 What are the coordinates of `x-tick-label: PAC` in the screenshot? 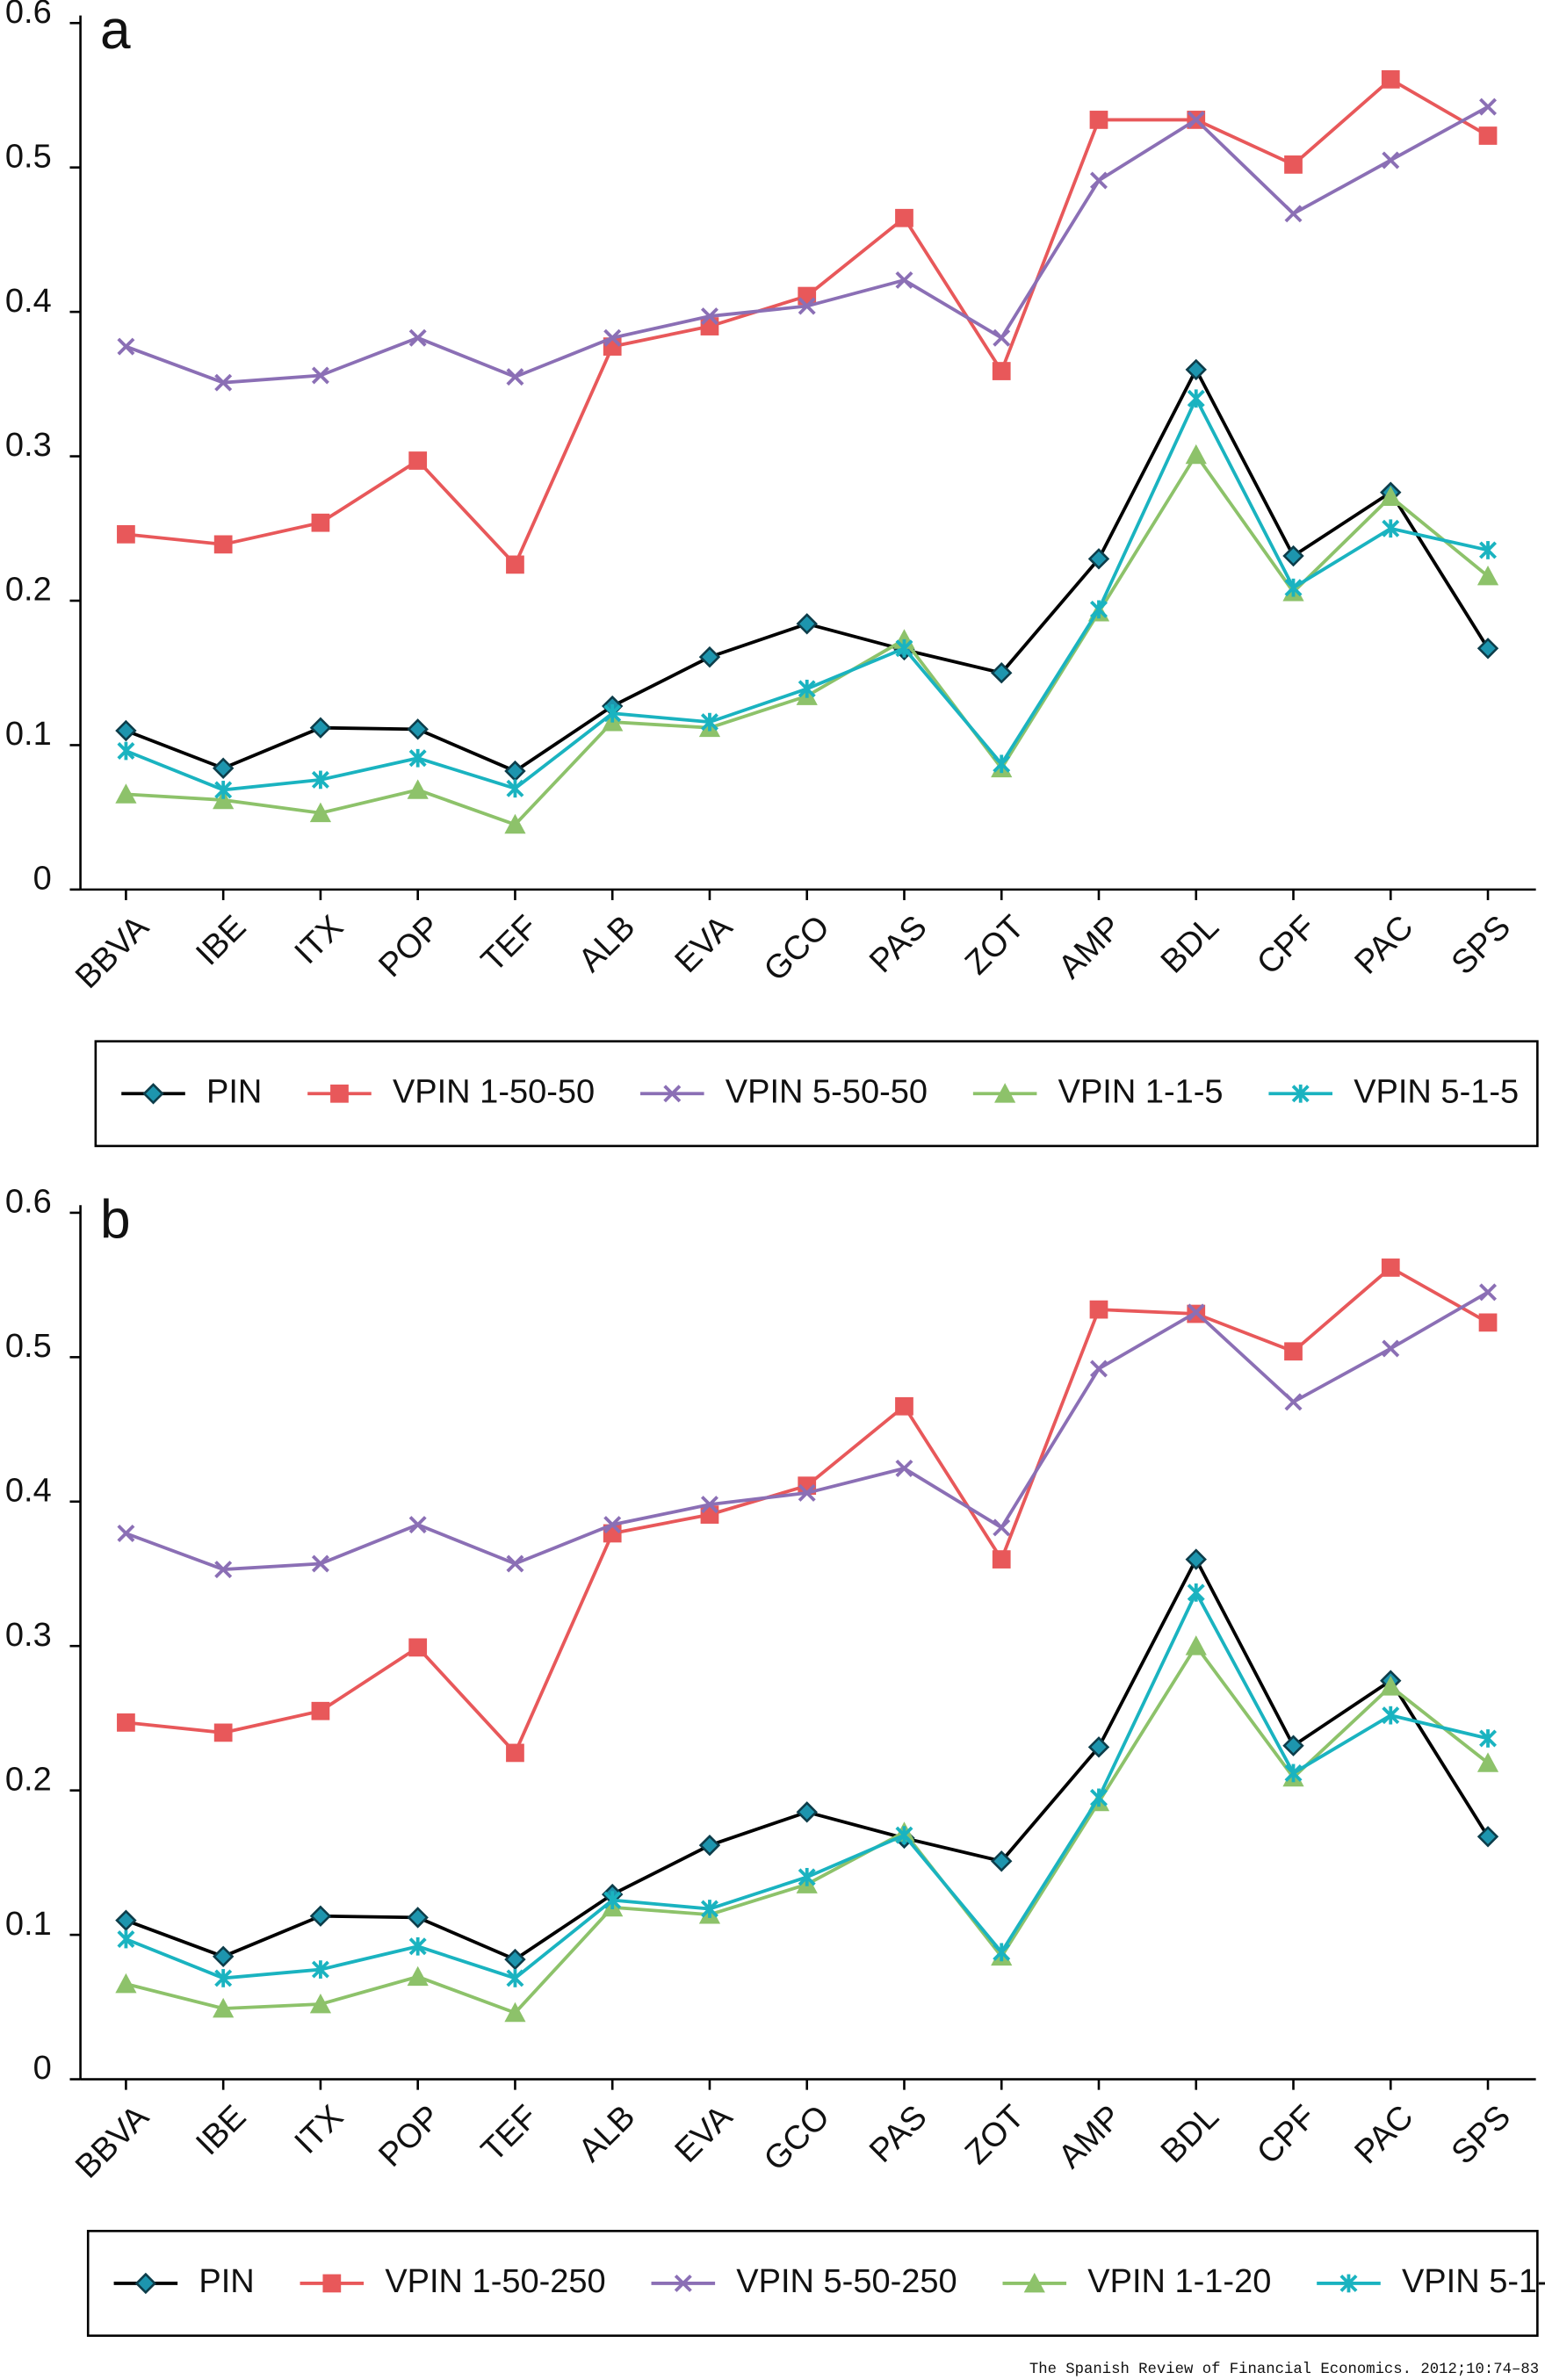 It's located at (1384, 945).